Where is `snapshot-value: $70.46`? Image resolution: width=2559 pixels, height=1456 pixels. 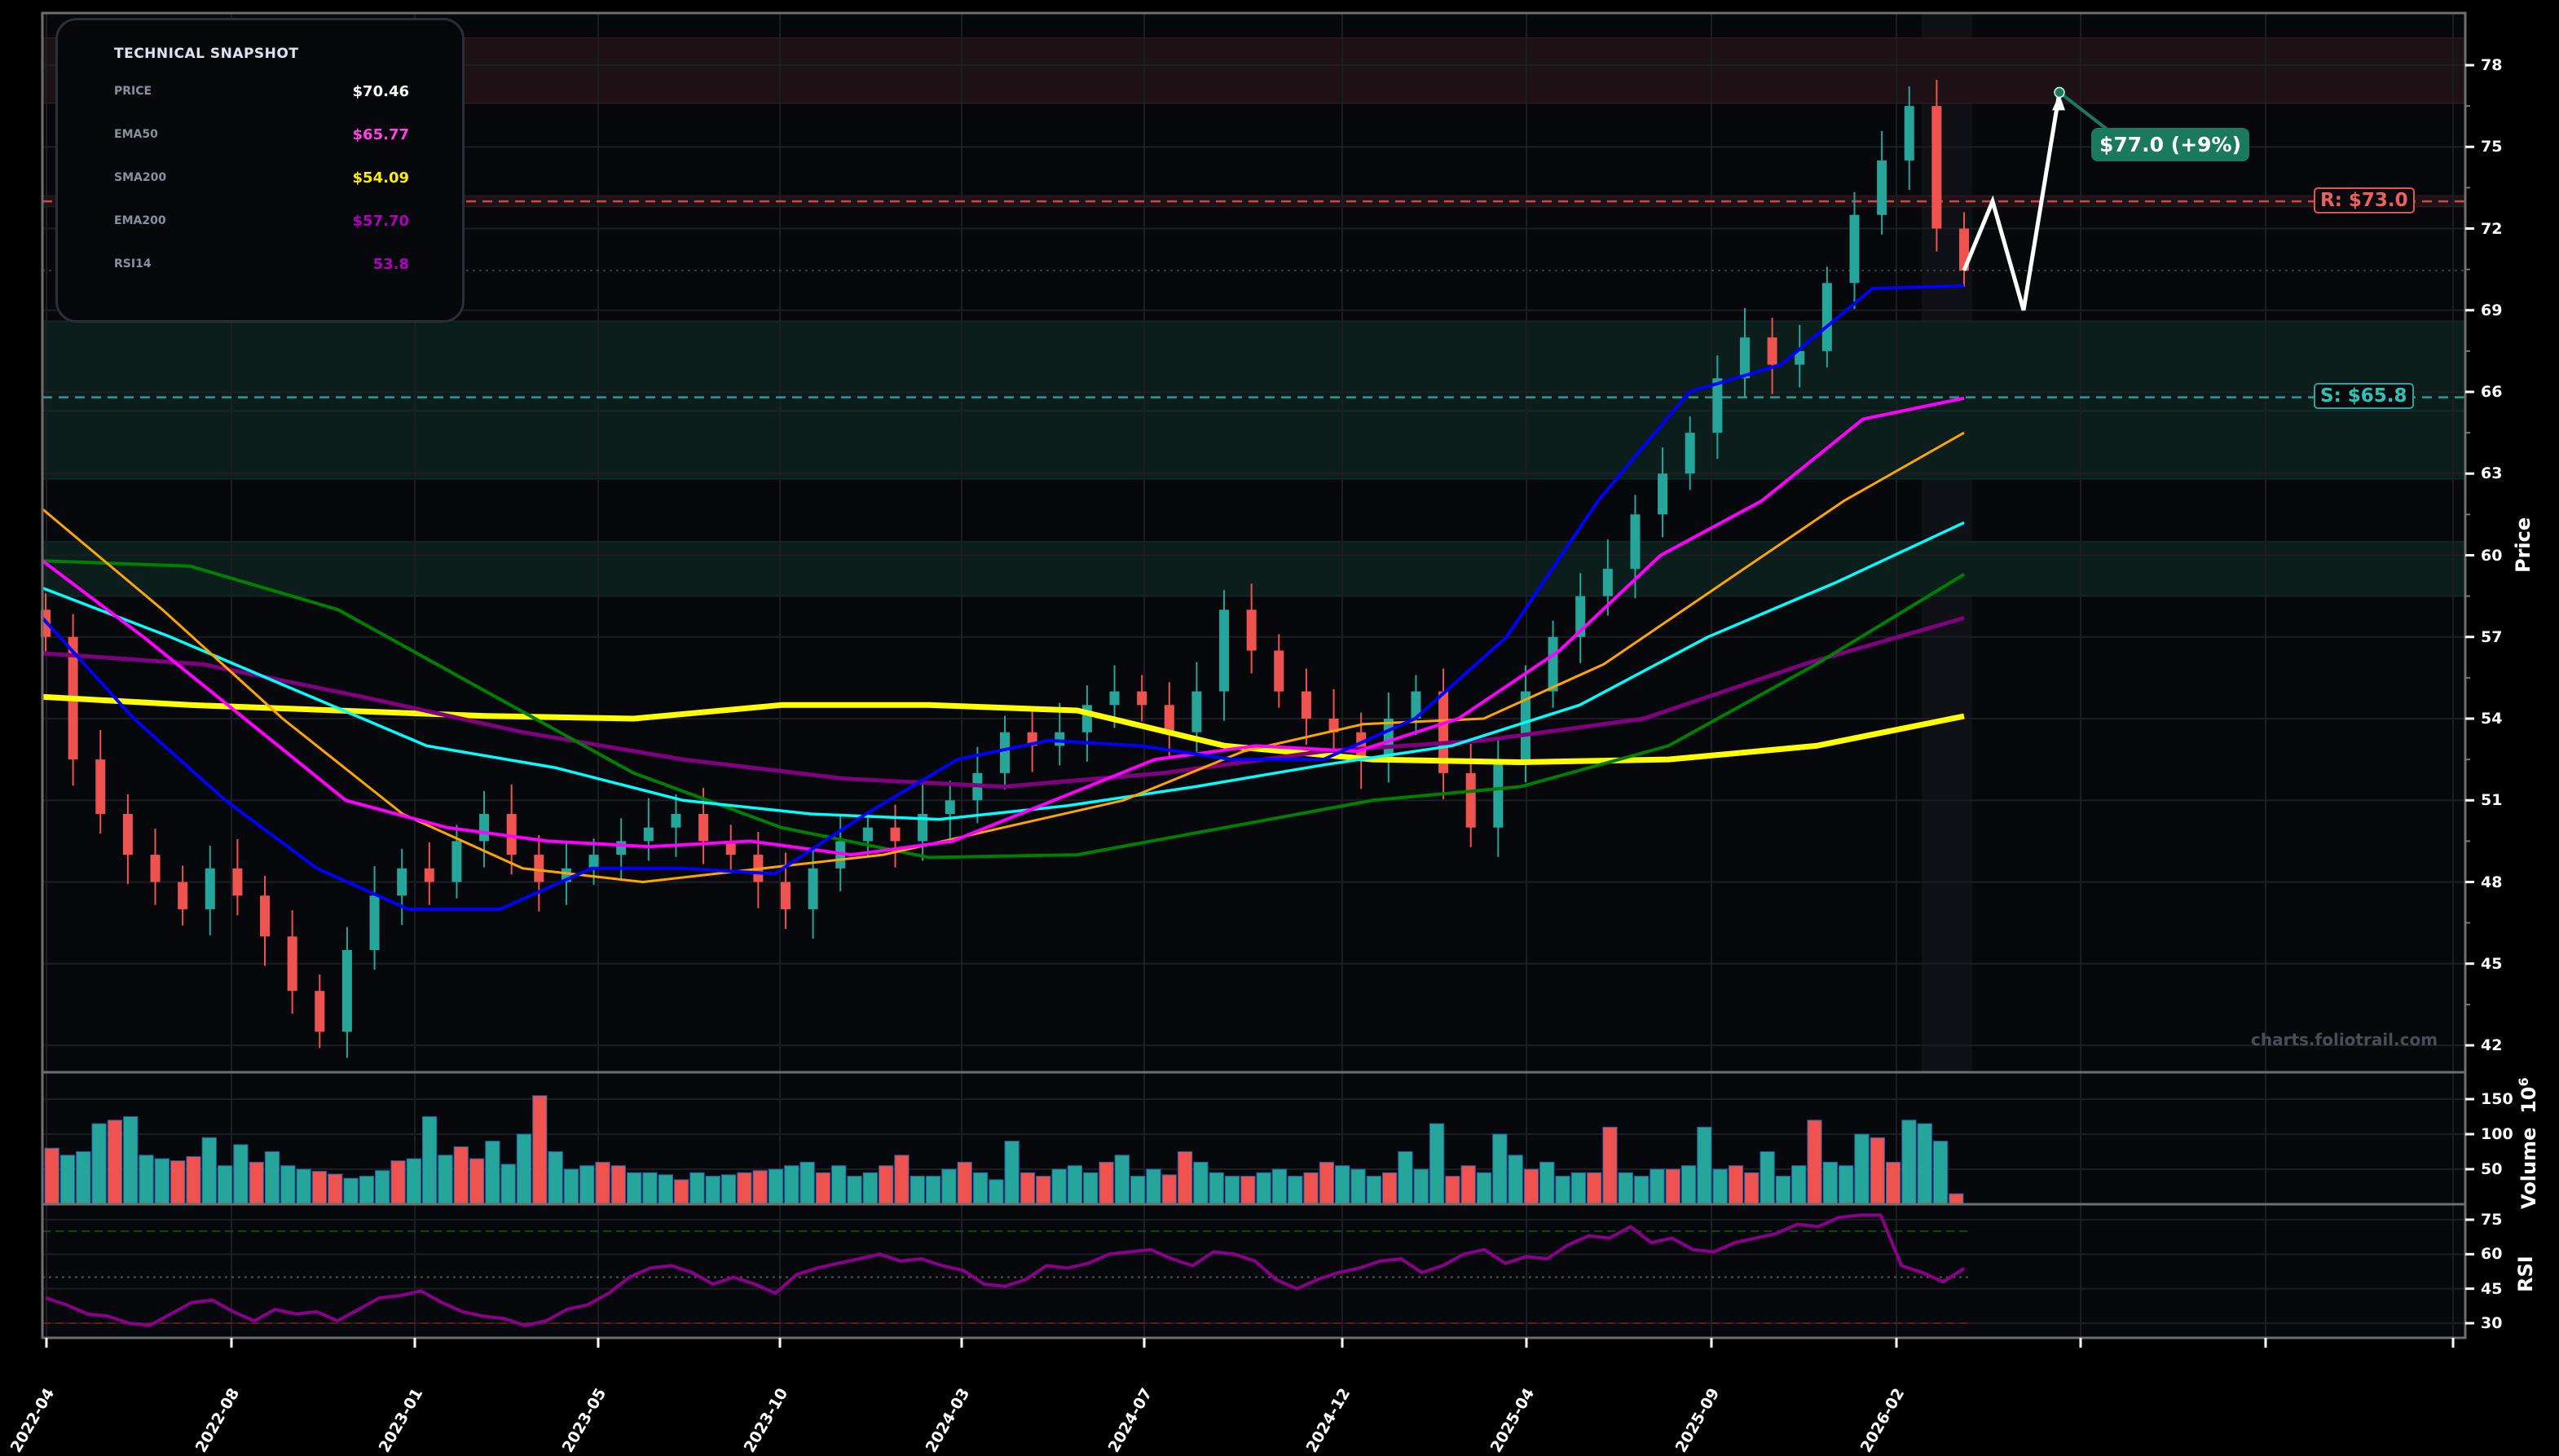
snapshot-value: $70.46 is located at coordinates (380, 91).